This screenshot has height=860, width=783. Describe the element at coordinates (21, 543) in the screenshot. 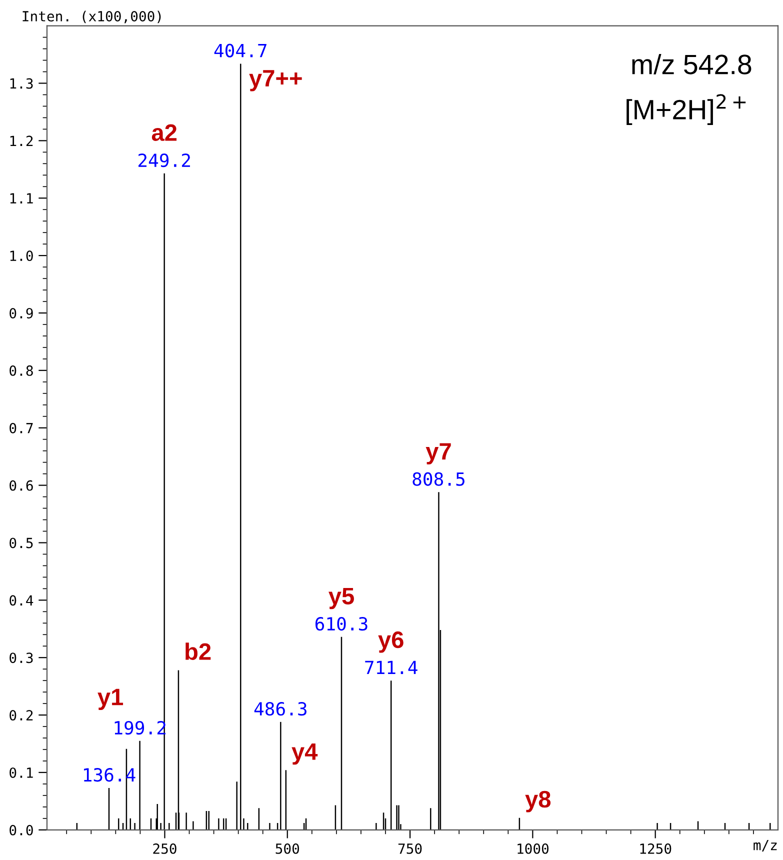

I see `y-tick-label: 0.5` at that location.